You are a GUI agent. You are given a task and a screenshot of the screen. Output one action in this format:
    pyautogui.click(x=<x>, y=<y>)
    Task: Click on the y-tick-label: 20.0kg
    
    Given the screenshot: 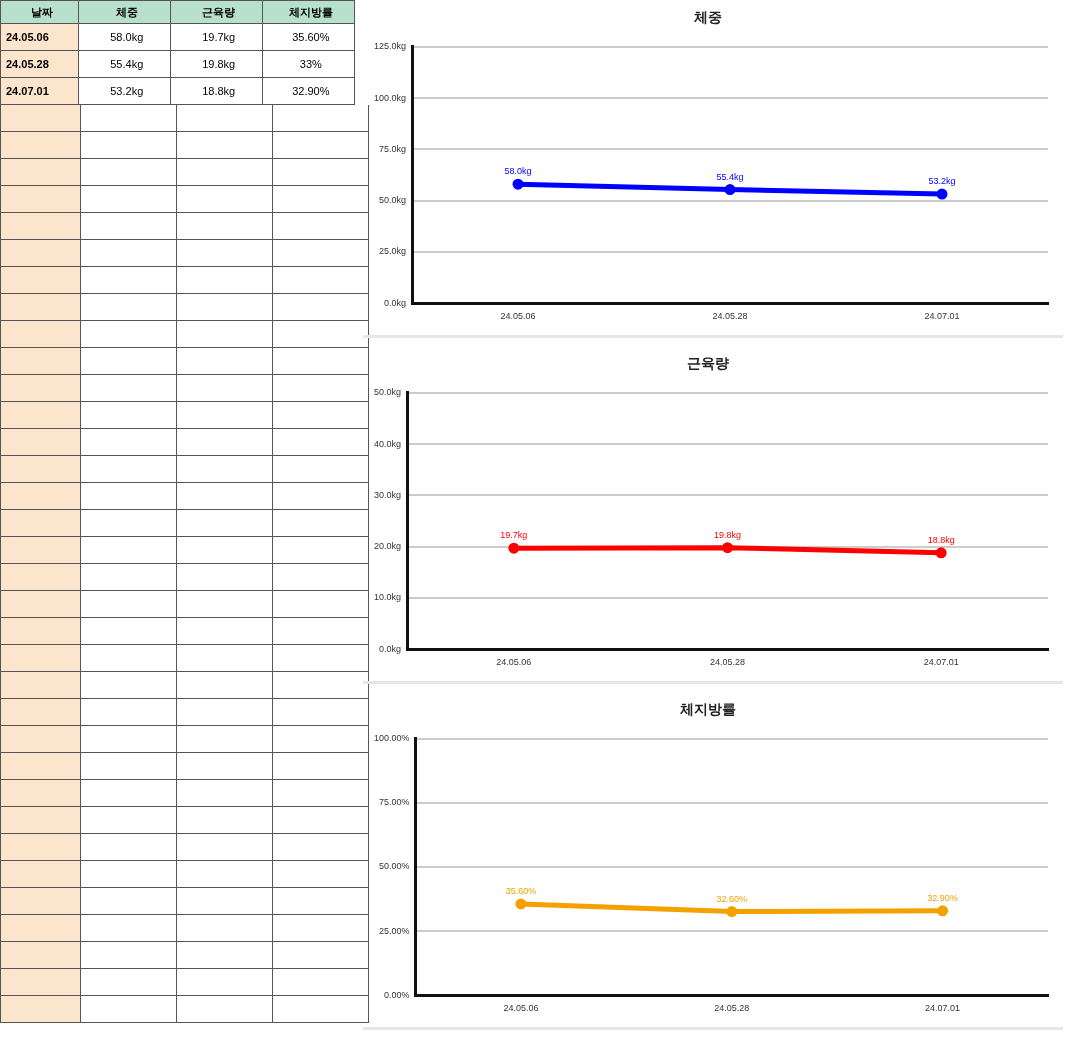 What is the action you would take?
    pyautogui.click(x=387, y=546)
    